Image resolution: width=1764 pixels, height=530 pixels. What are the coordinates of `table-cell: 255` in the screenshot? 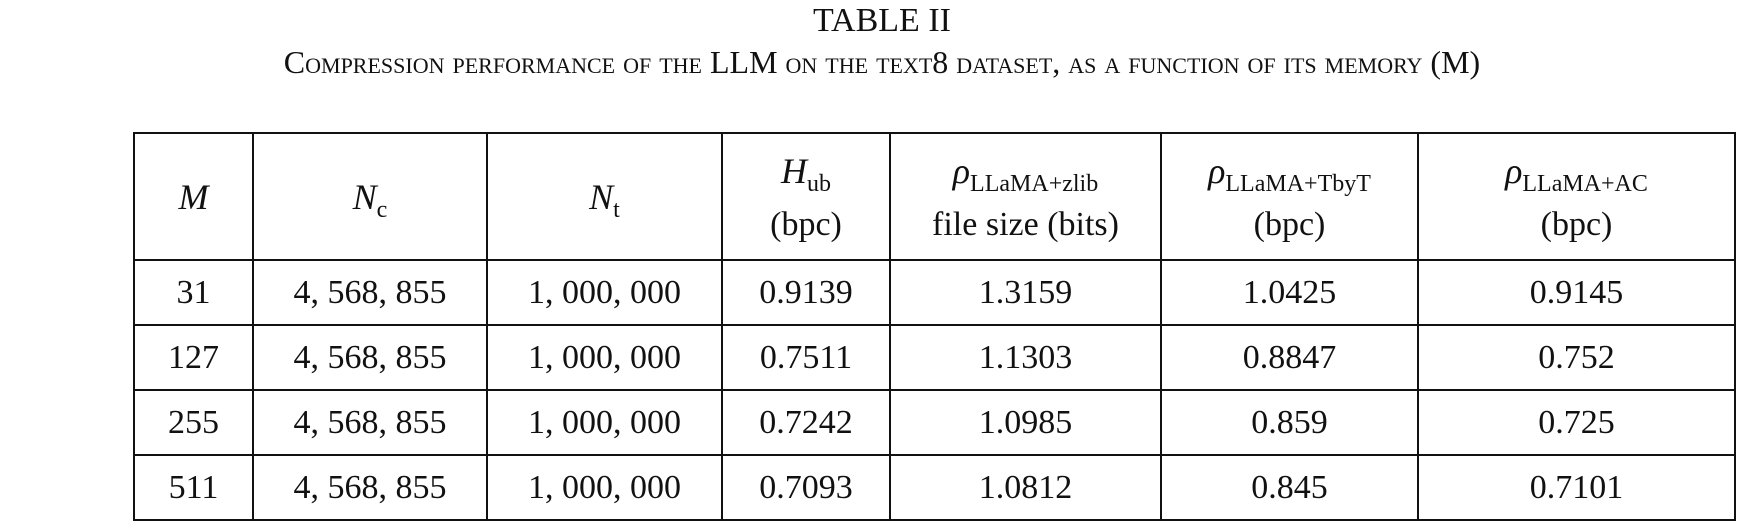 It's located at (193, 422).